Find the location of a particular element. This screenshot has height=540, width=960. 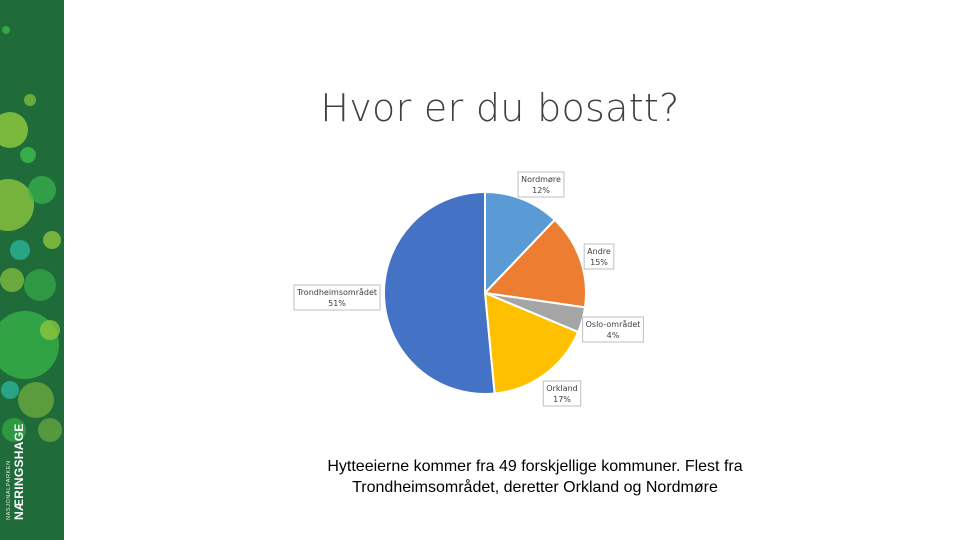

decorative-bubbles is located at coordinates (31, 234).